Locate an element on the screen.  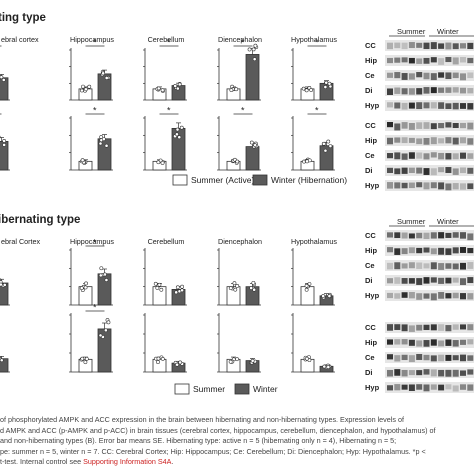
bar is located at coordinates (104, 289).